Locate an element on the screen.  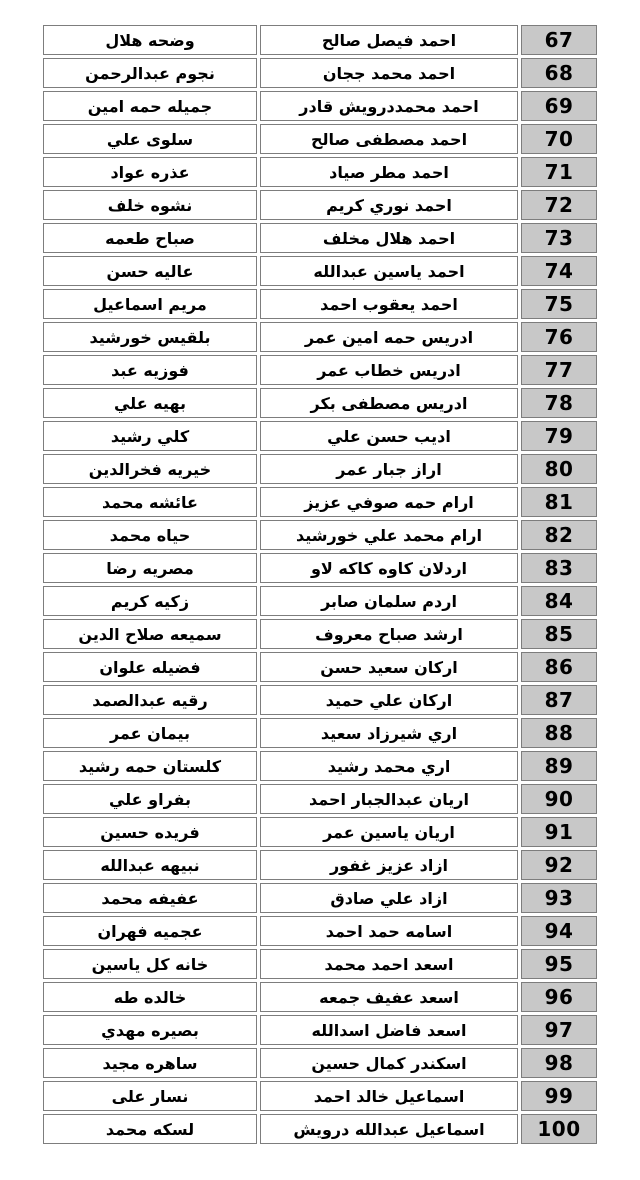
table-row: 74 احمد ياسين عبدالله عاليه حسن is located at coordinates (320, 271).